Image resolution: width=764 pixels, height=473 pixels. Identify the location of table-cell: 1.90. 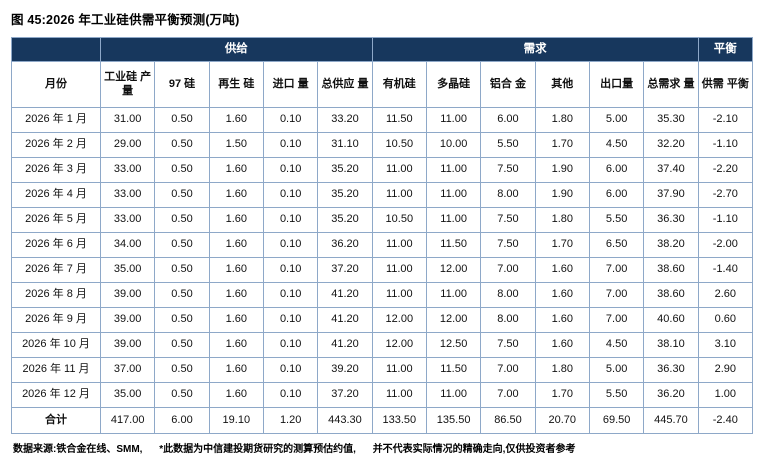
(562, 170).